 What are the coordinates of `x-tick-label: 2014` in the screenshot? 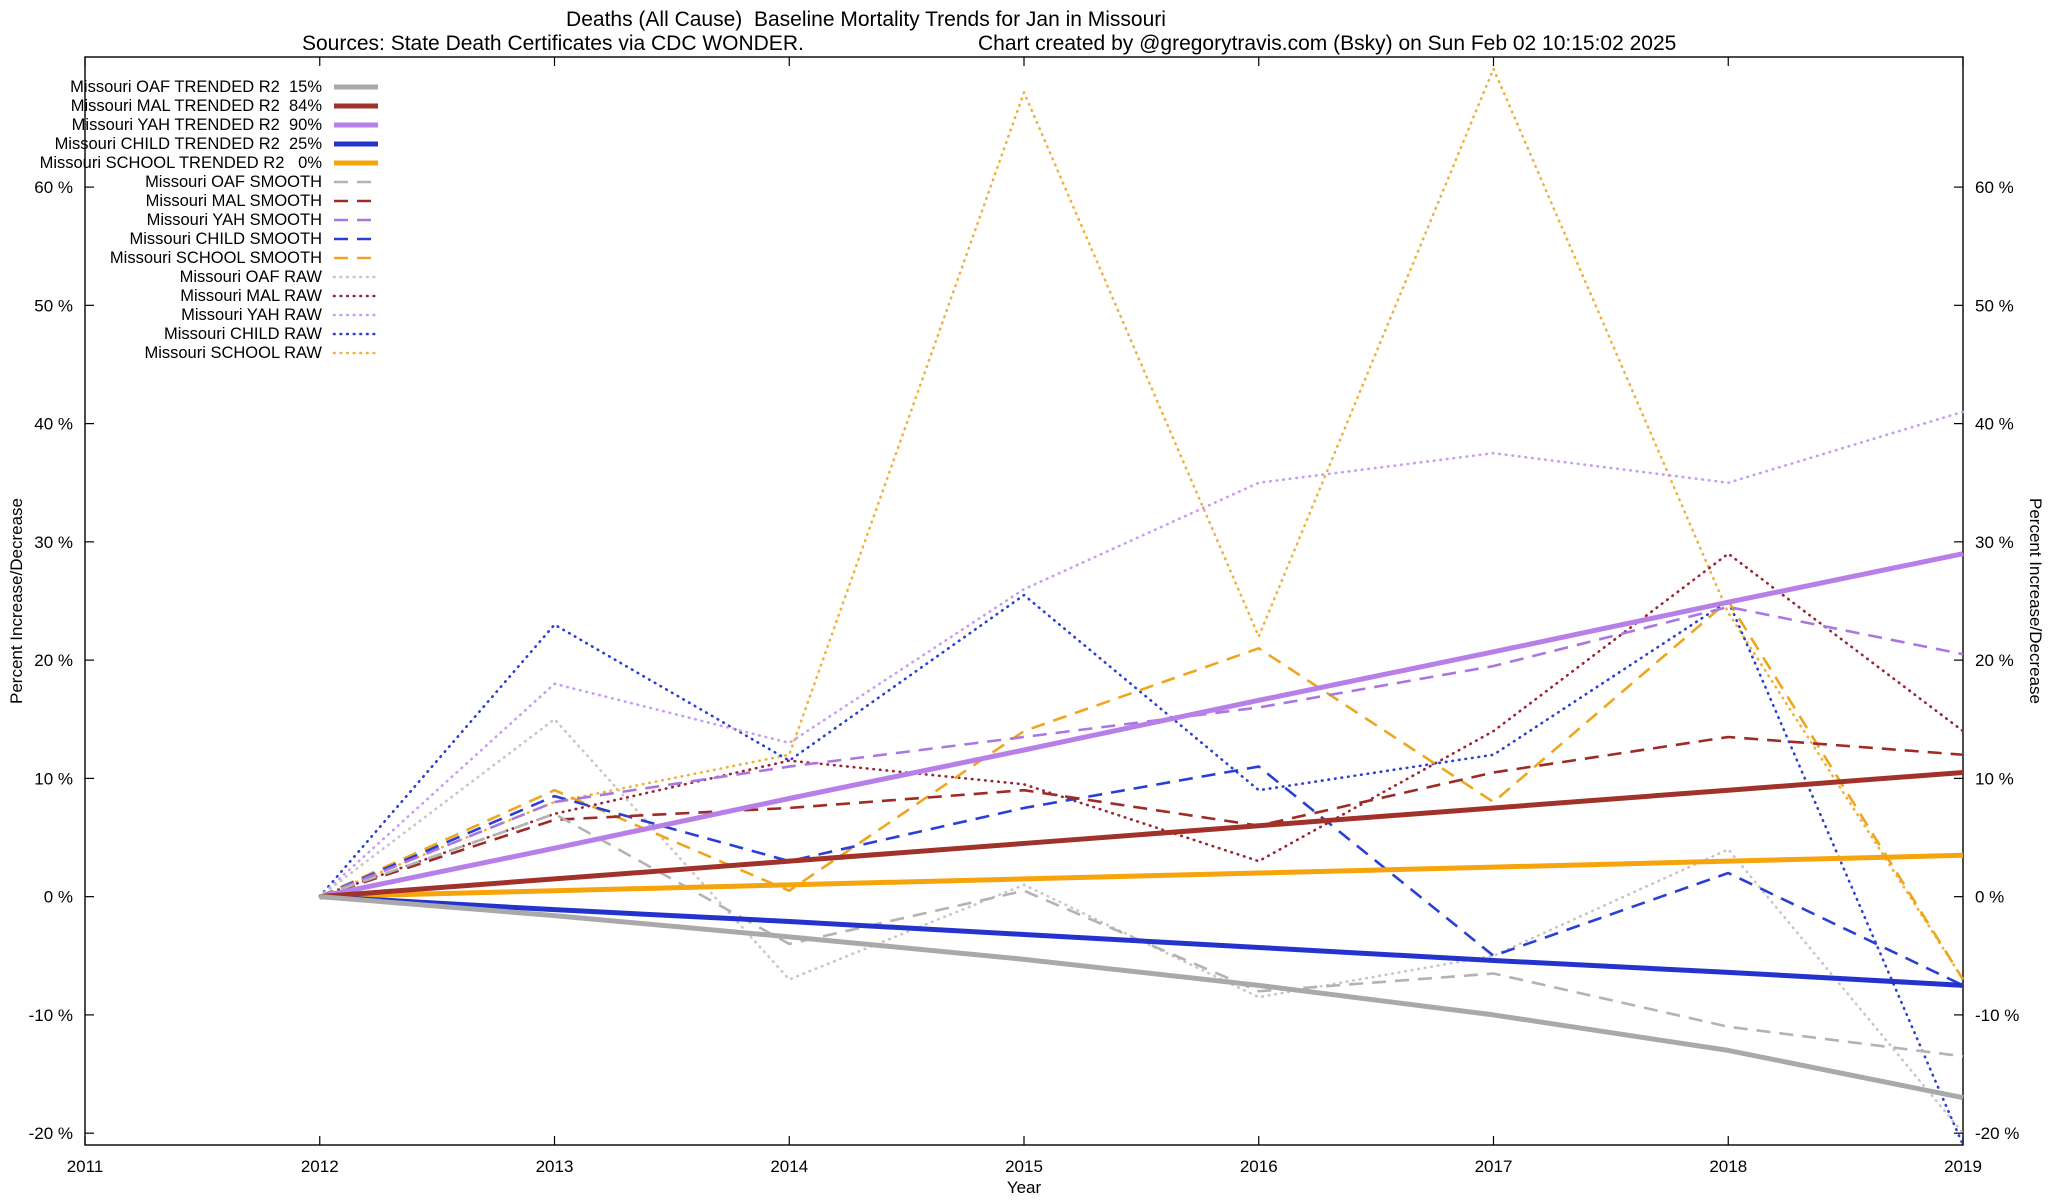 It's located at (789, 1166).